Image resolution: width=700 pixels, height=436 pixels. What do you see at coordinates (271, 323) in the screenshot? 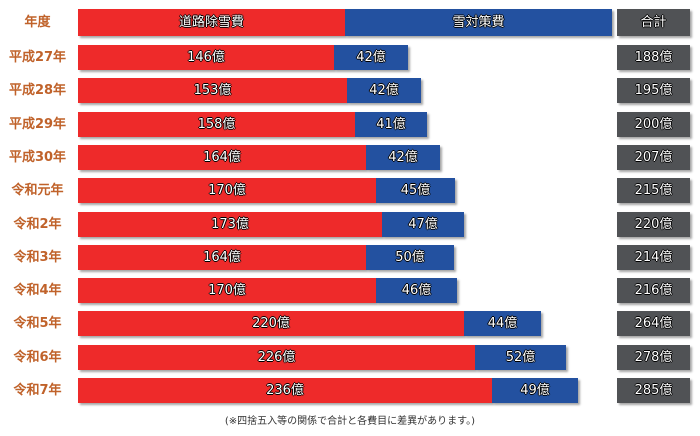
I see `bar-series1: 220億` at bounding box center [271, 323].